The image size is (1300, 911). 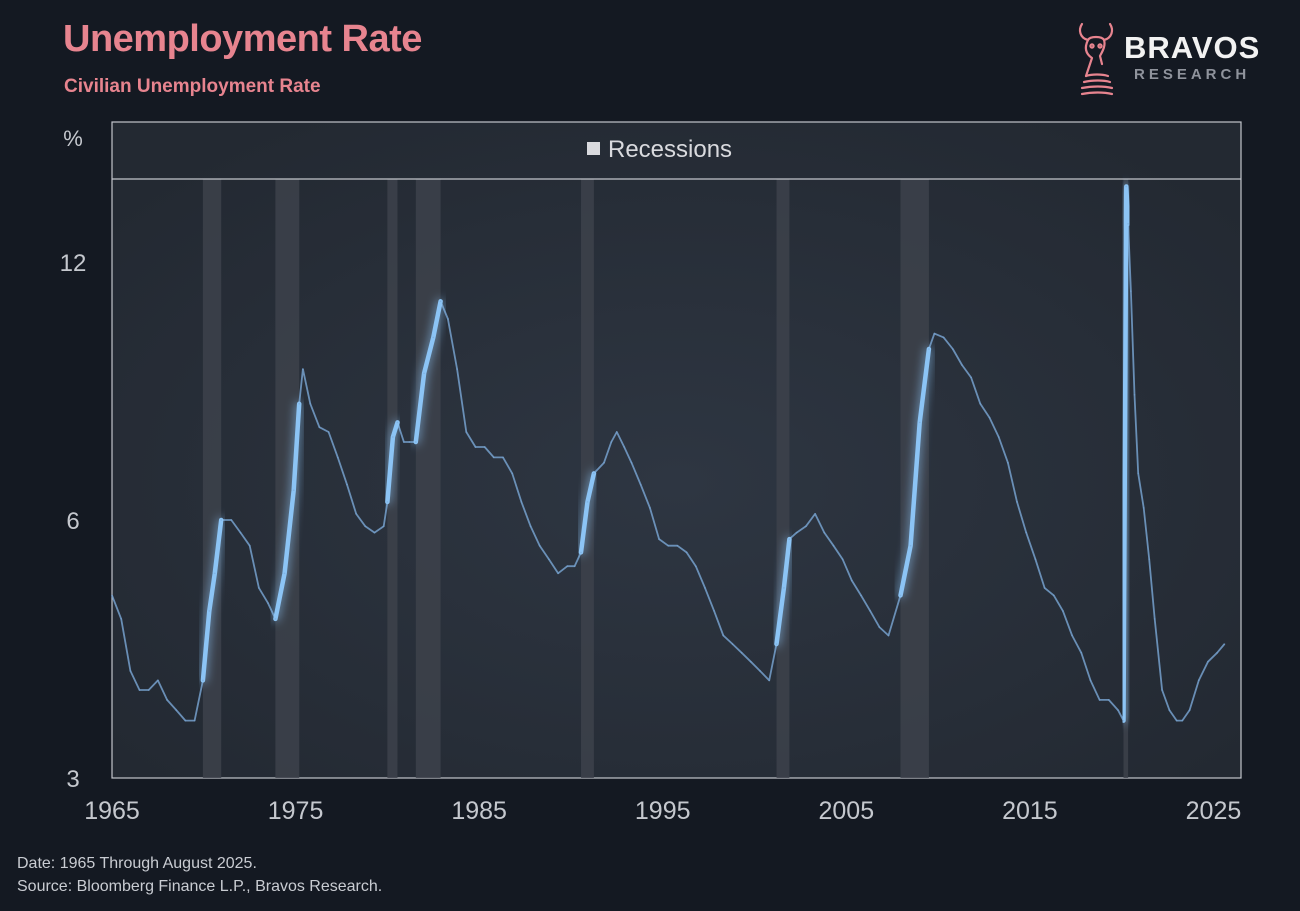 What do you see at coordinates (73, 138) in the screenshot?
I see `y-axis-label: %` at bounding box center [73, 138].